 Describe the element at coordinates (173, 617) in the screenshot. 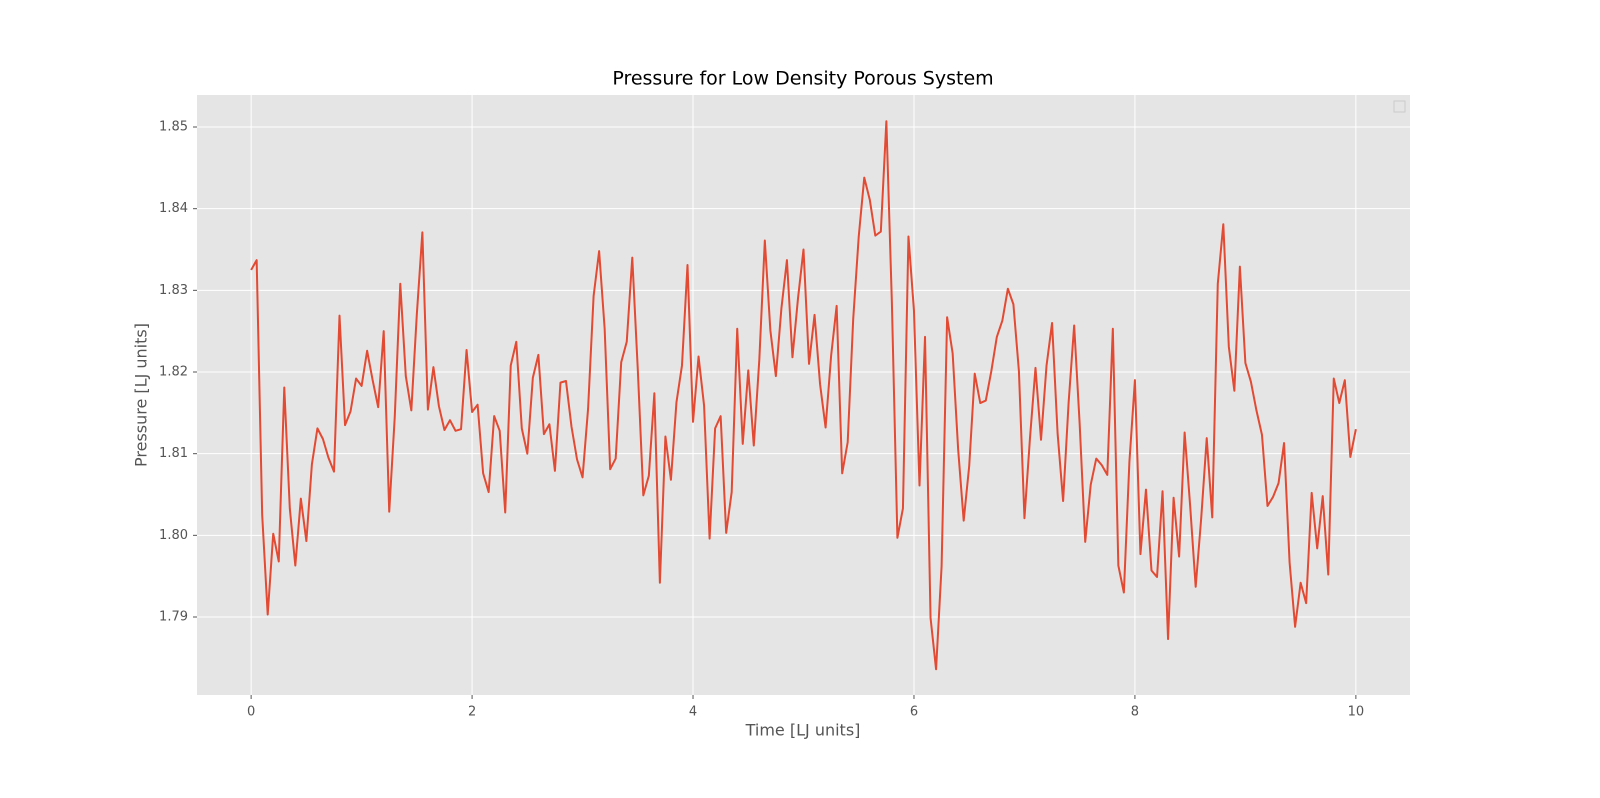

I see `y-tick-label: 1.79` at that location.